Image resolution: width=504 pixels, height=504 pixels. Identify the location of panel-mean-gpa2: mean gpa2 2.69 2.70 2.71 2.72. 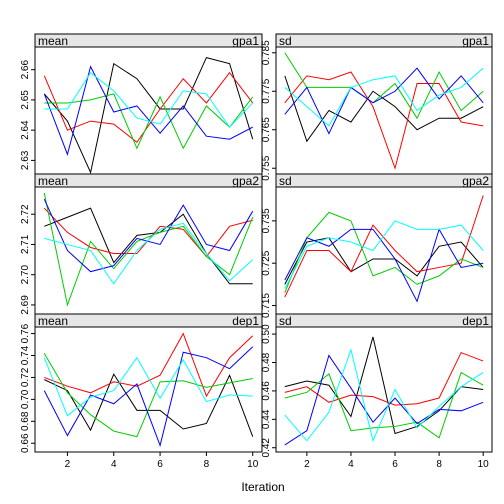
(141, 244).